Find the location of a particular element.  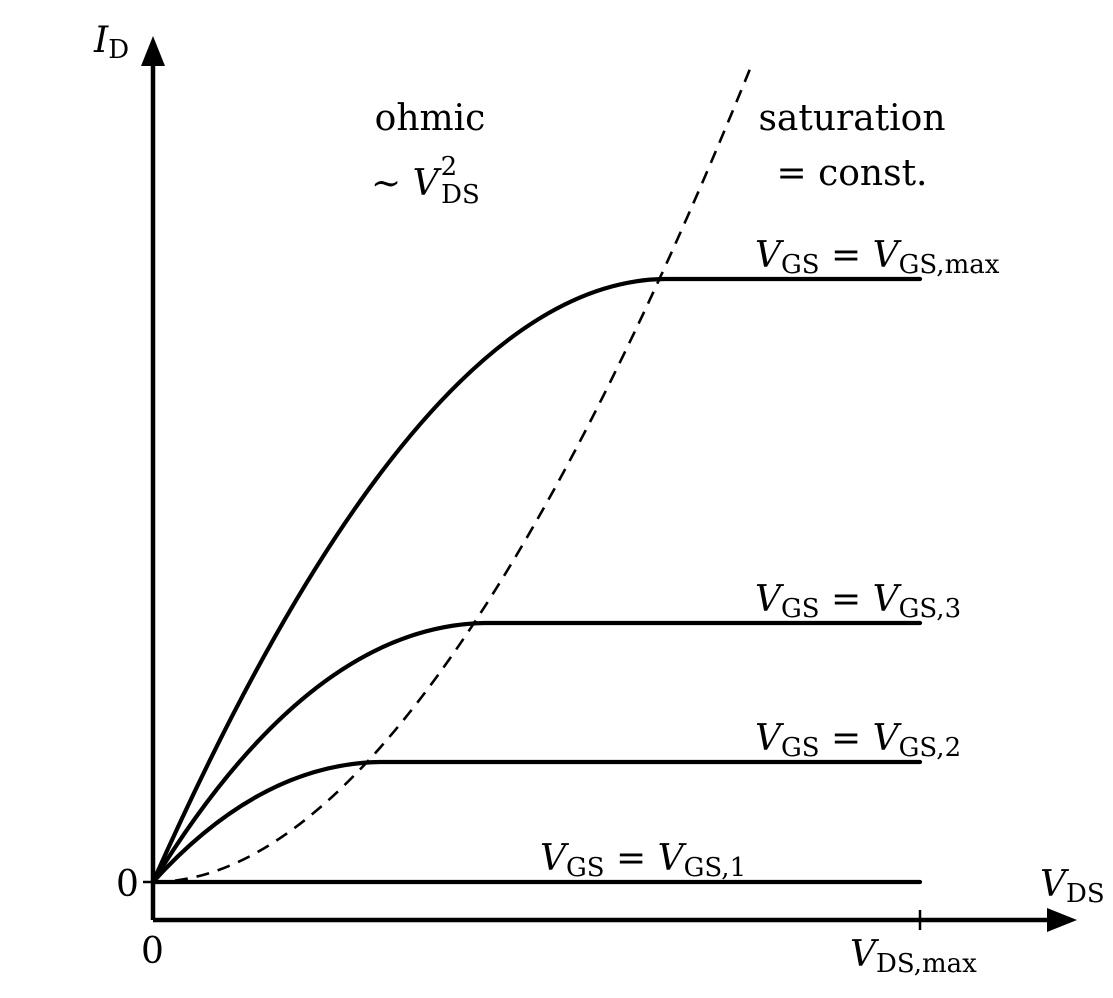

curve-label-vgs1: VGS = VGS,1 is located at coordinates (643, 860).